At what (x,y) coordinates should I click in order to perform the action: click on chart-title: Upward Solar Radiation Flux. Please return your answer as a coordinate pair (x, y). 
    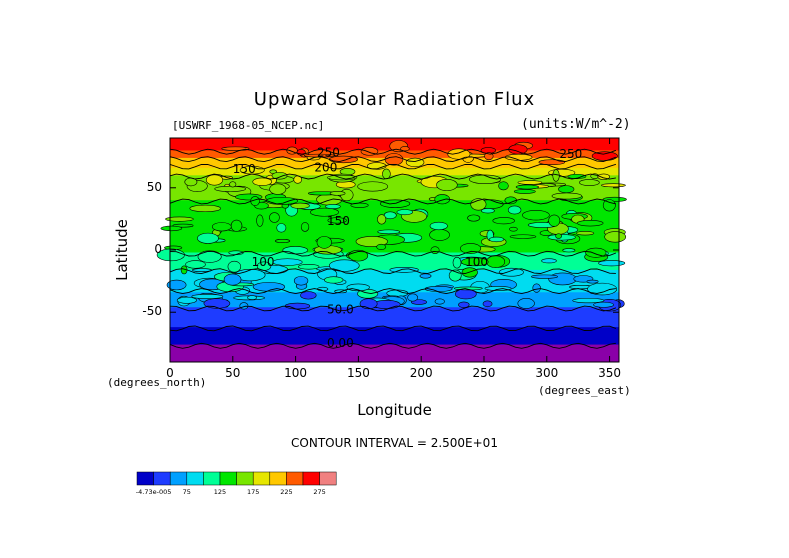
    Looking at the image, I should click on (394, 99).